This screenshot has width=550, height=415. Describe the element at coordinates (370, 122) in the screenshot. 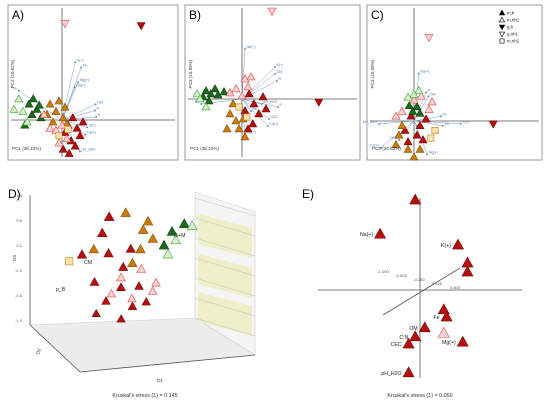

I see `panel-c-vector-label-6: pH_H2O` at that location.